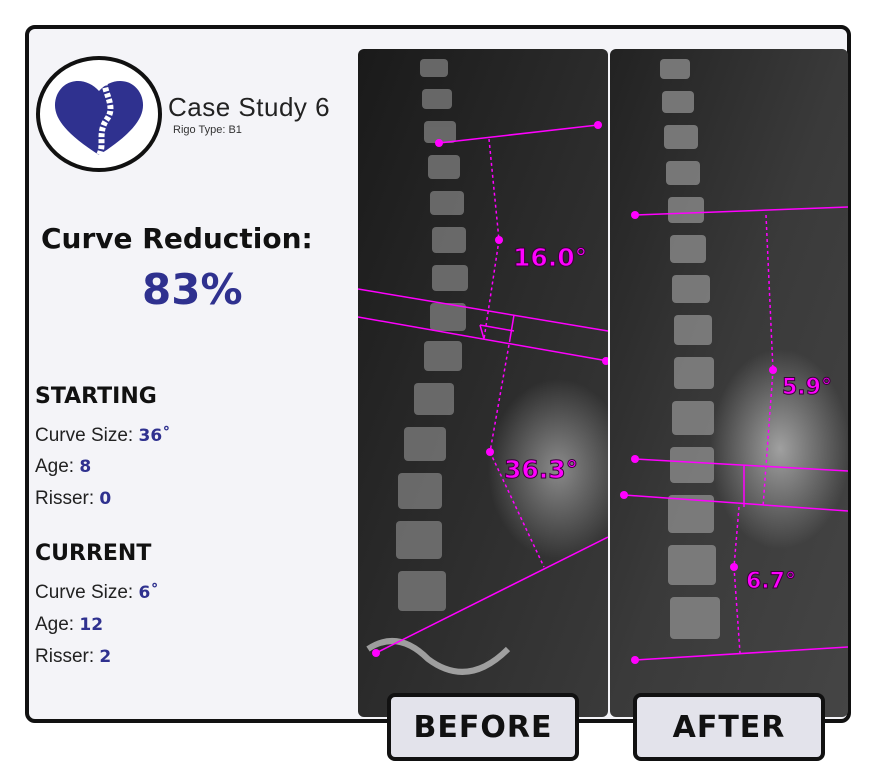 The height and width of the screenshot is (768, 880). What do you see at coordinates (105, 499) in the screenshot?
I see `starting-risser-value: 0` at bounding box center [105, 499].